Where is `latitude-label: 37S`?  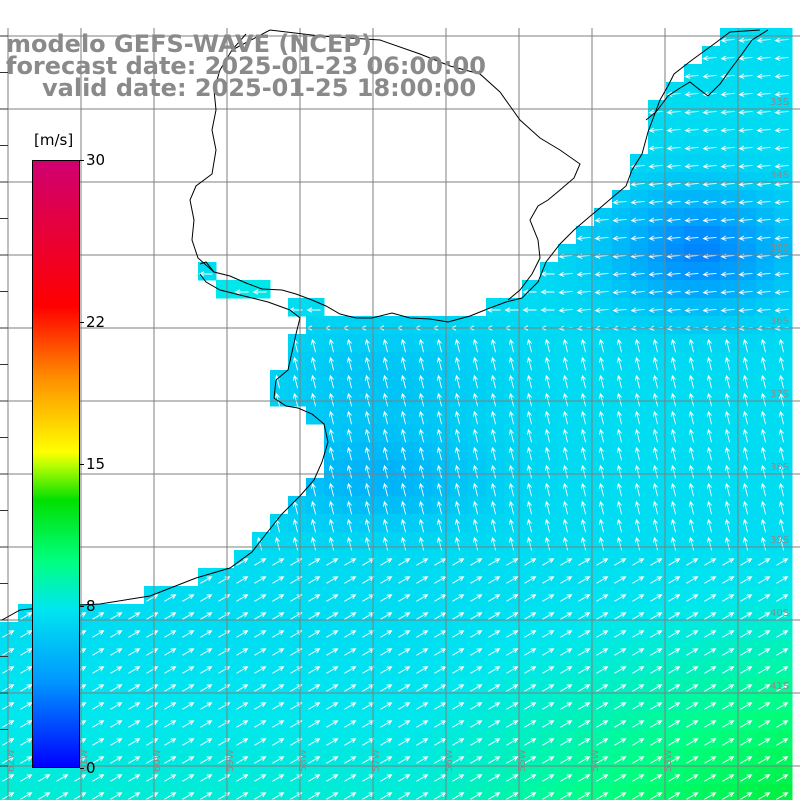 latitude-label: 37S is located at coordinates (779, 394).